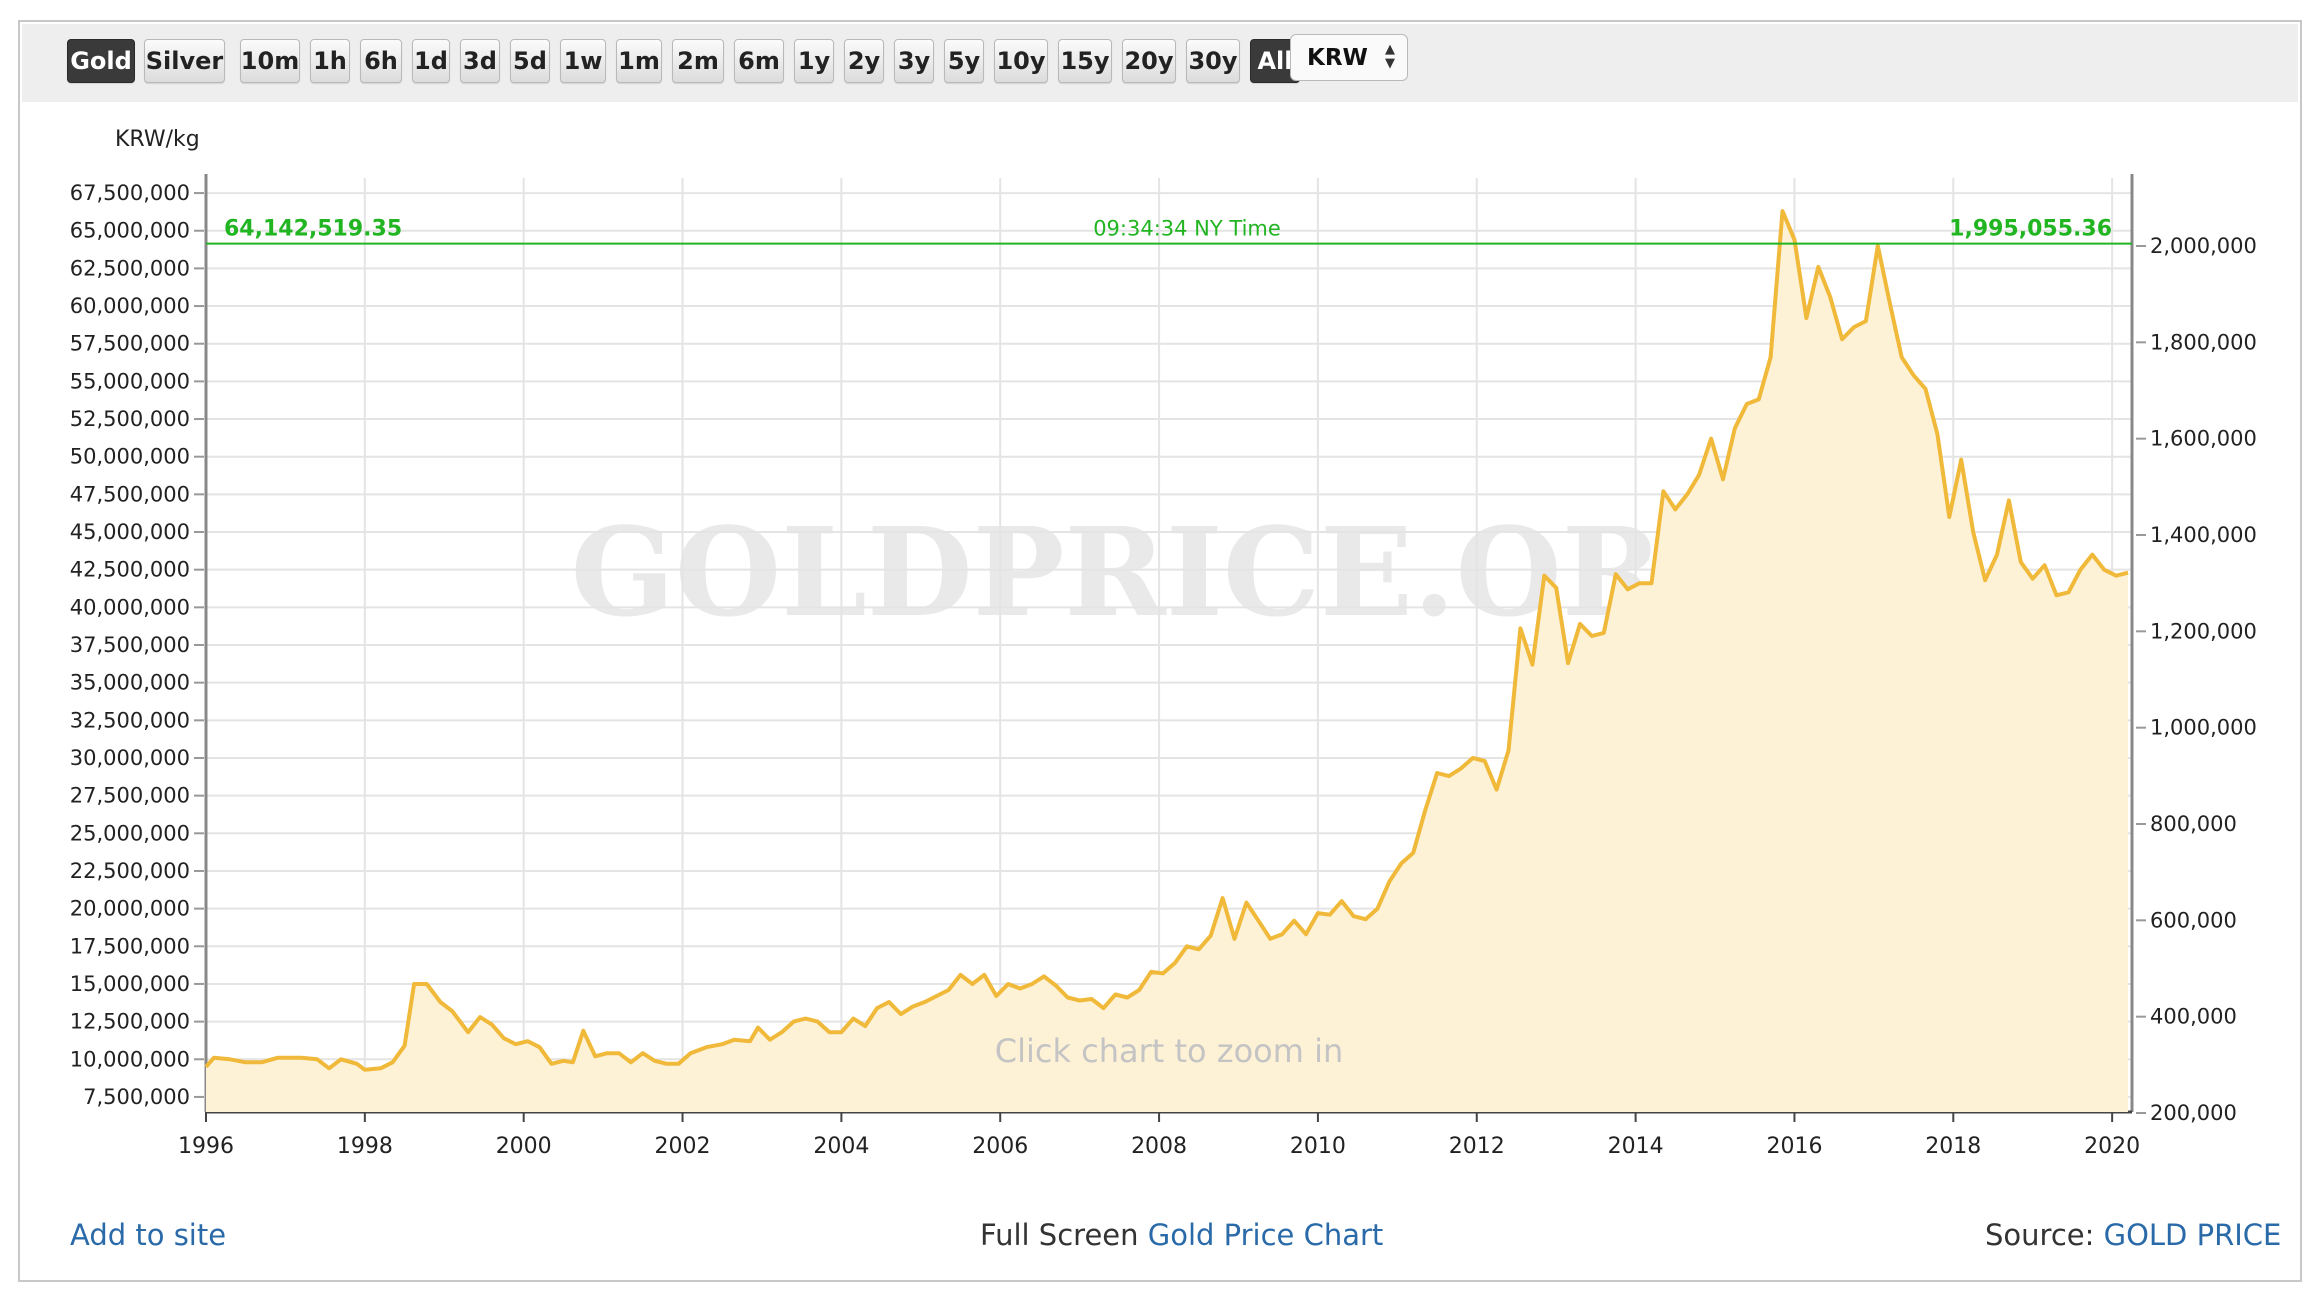  Describe the element at coordinates (2193, 1017) in the screenshot. I see `y2-tick-label: 400,000` at that location.